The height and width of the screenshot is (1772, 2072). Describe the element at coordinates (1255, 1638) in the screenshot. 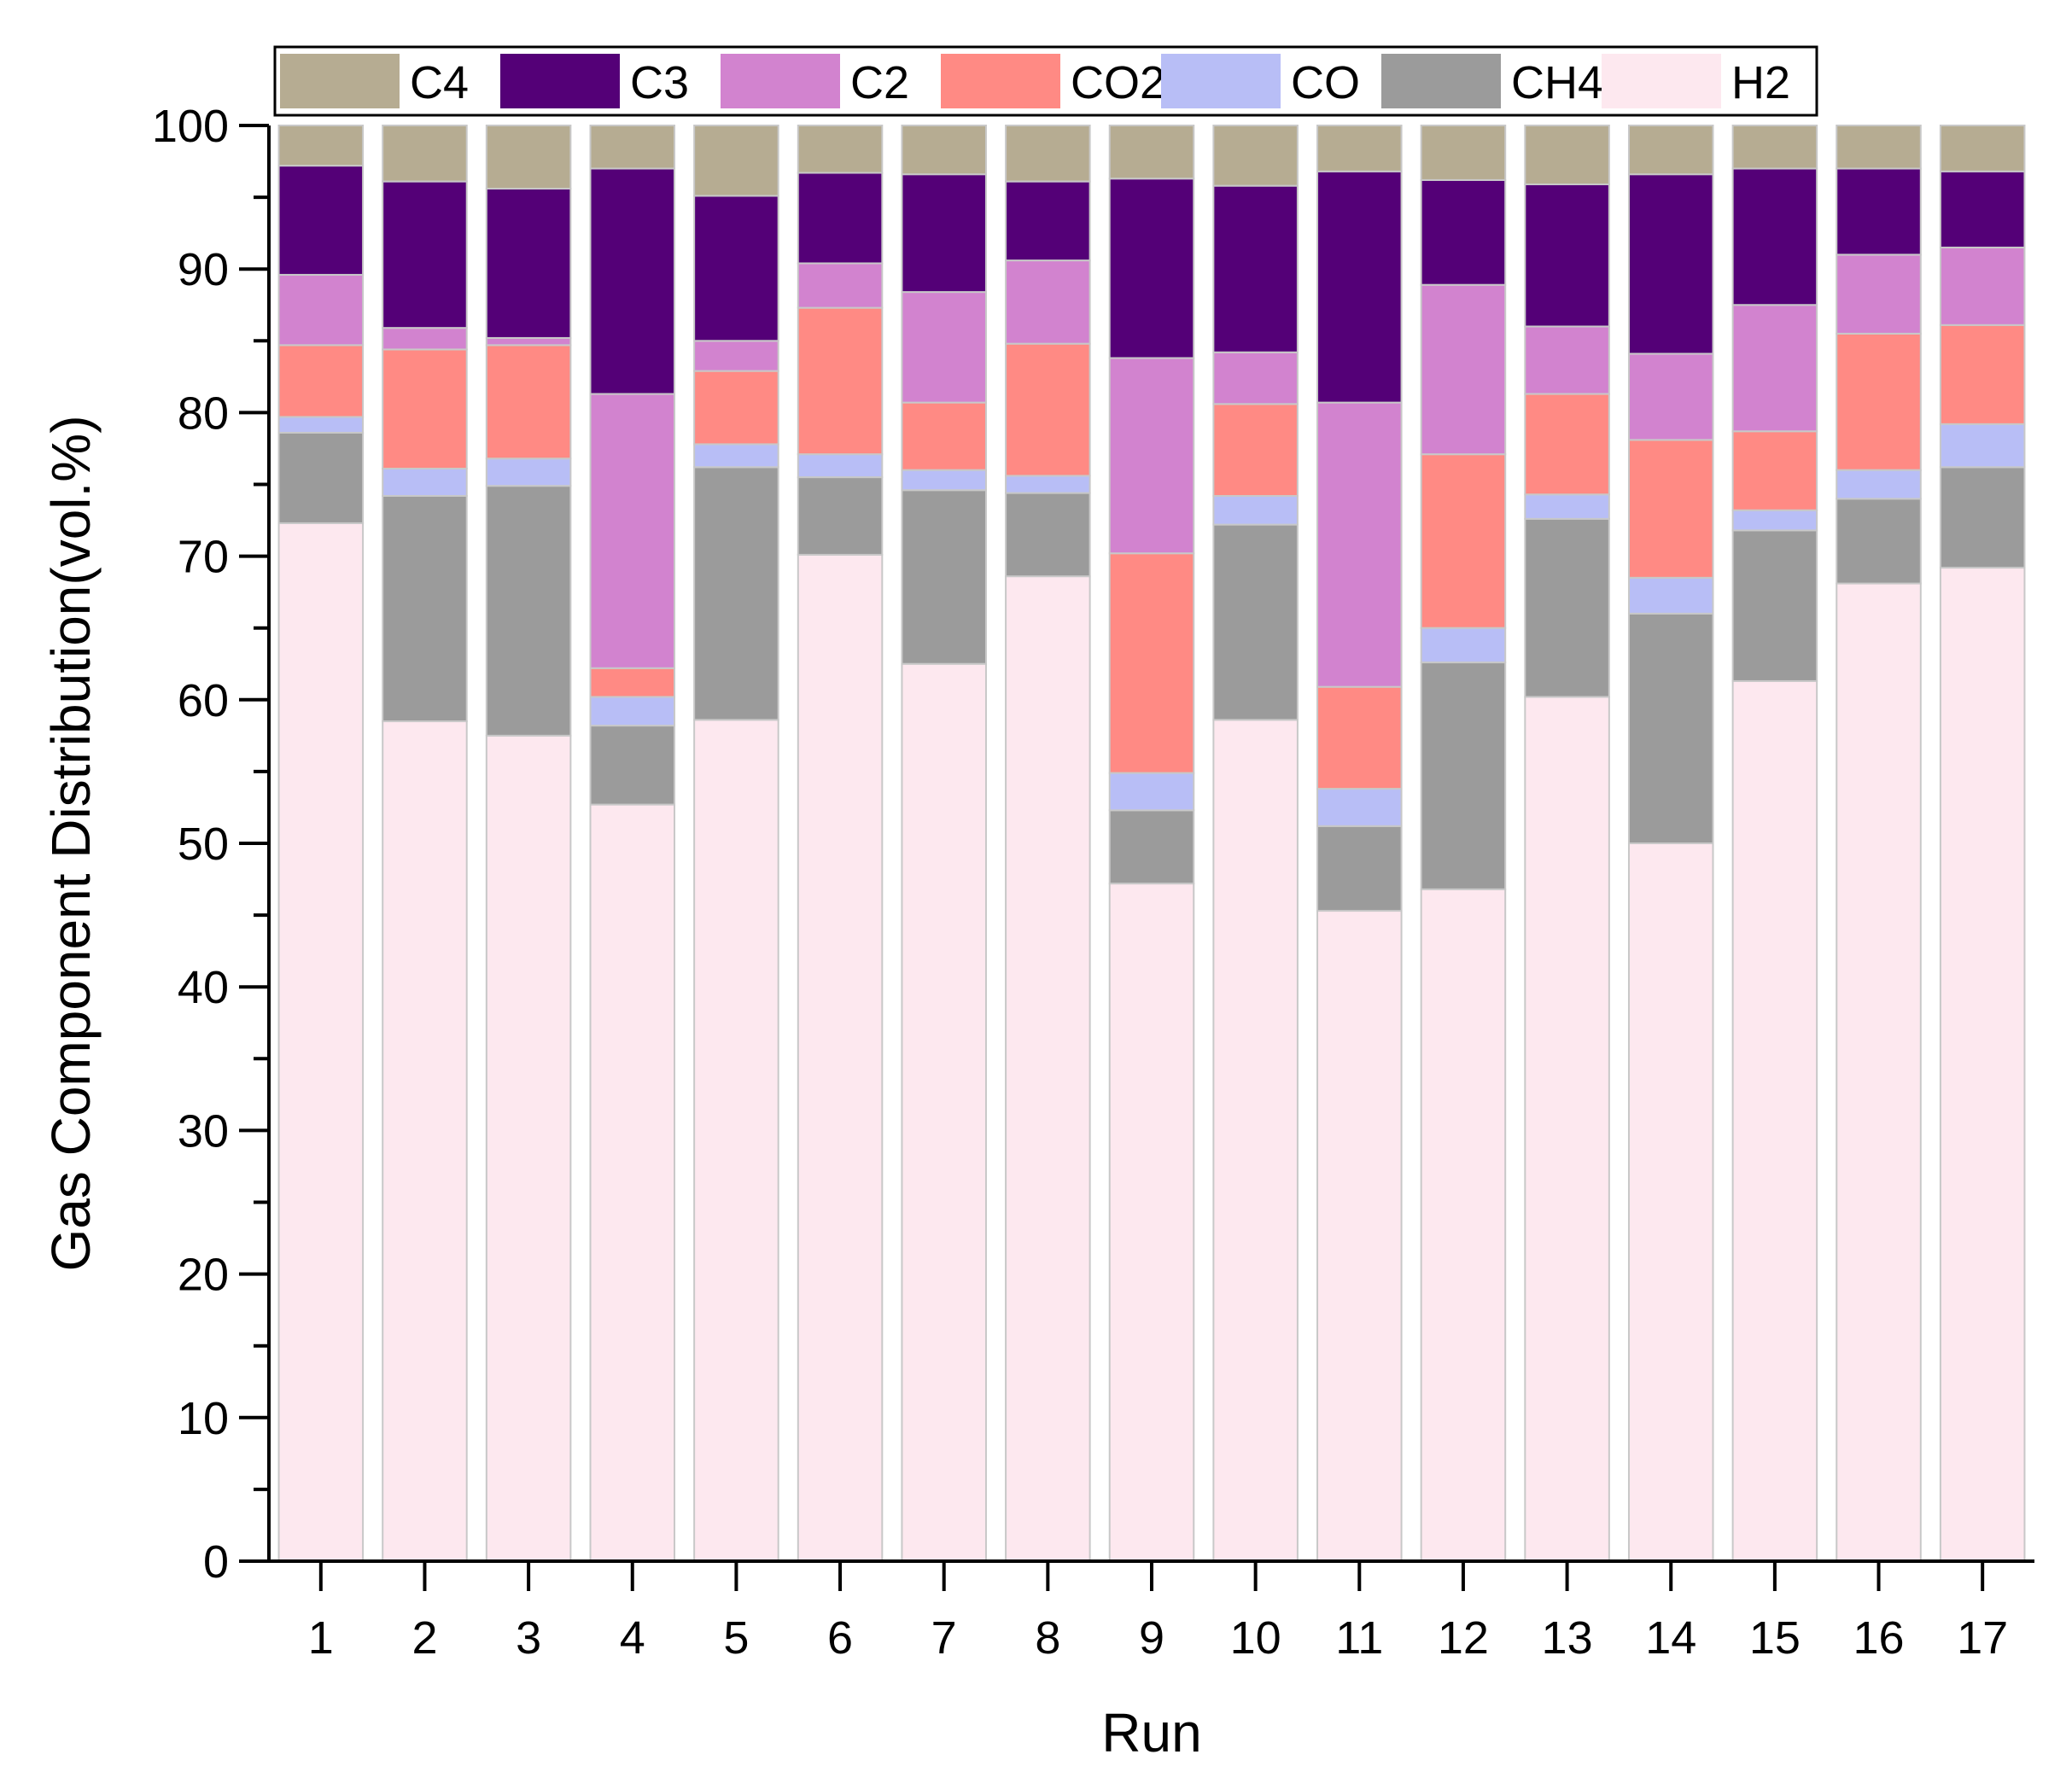

I see `x-tick-label: 10` at that location.